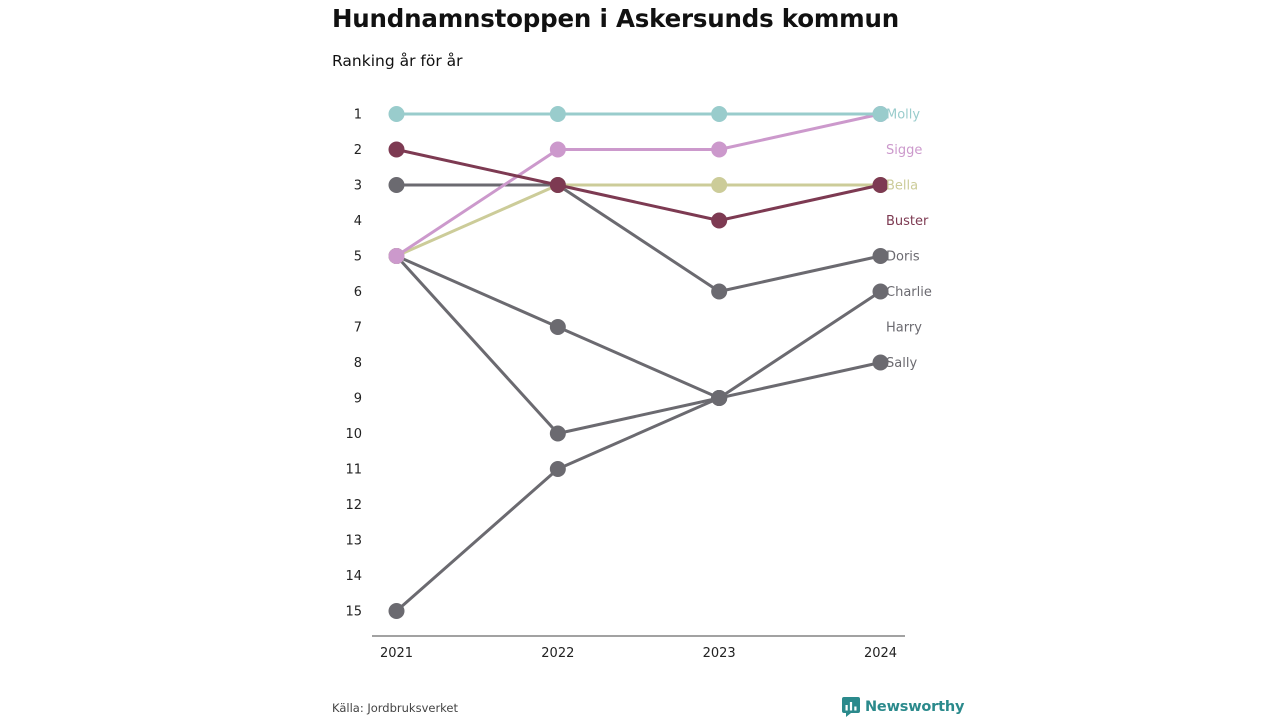 The width and height of the screenshot is (1280, 720). I want to click on chart-title: Hundnamnstoppen i Askersunds kommun, so click(615, 18).